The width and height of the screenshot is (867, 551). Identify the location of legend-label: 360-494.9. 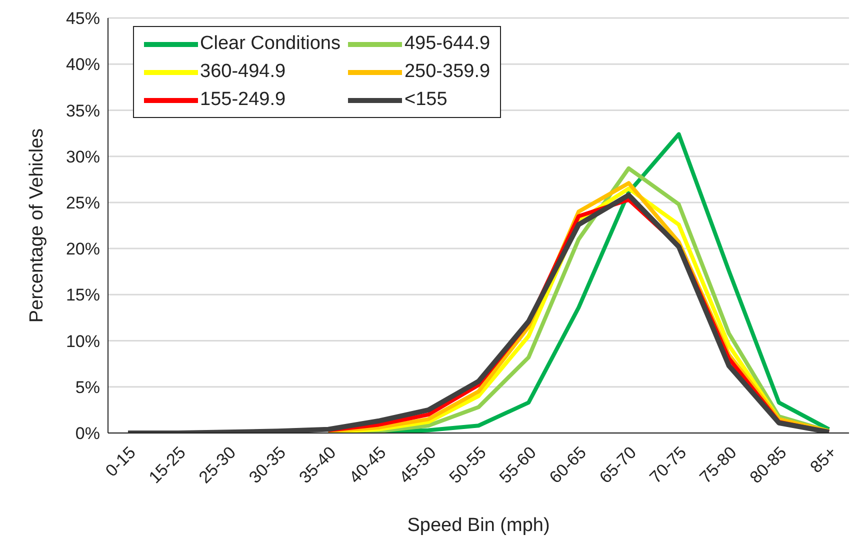
(243, 72).